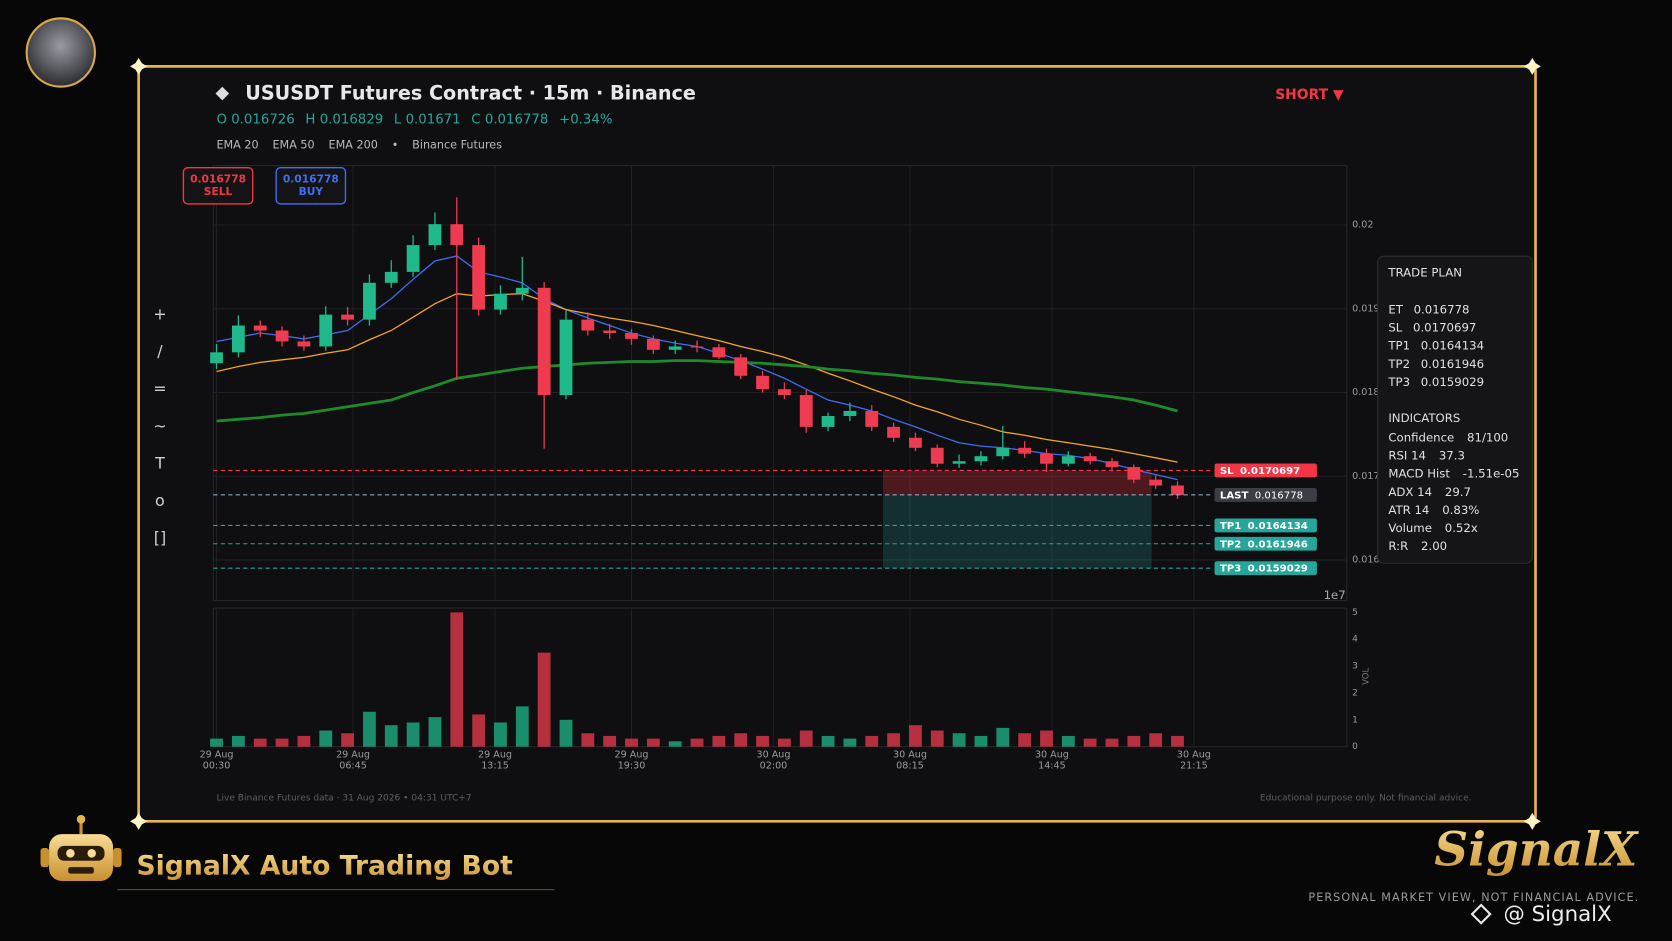 The height and width of the screenshot is (941, 1672). I want to click on plan-label: TP1, so click(1398, 345).